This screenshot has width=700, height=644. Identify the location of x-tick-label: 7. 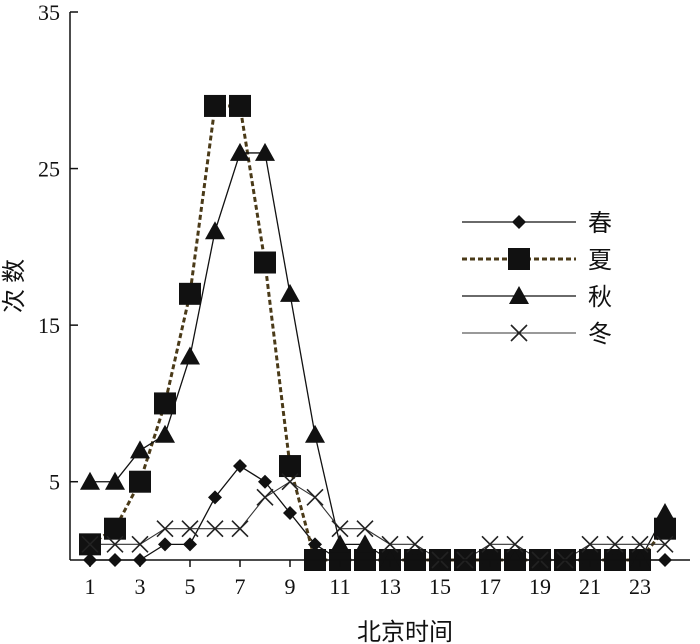
(240, 586).